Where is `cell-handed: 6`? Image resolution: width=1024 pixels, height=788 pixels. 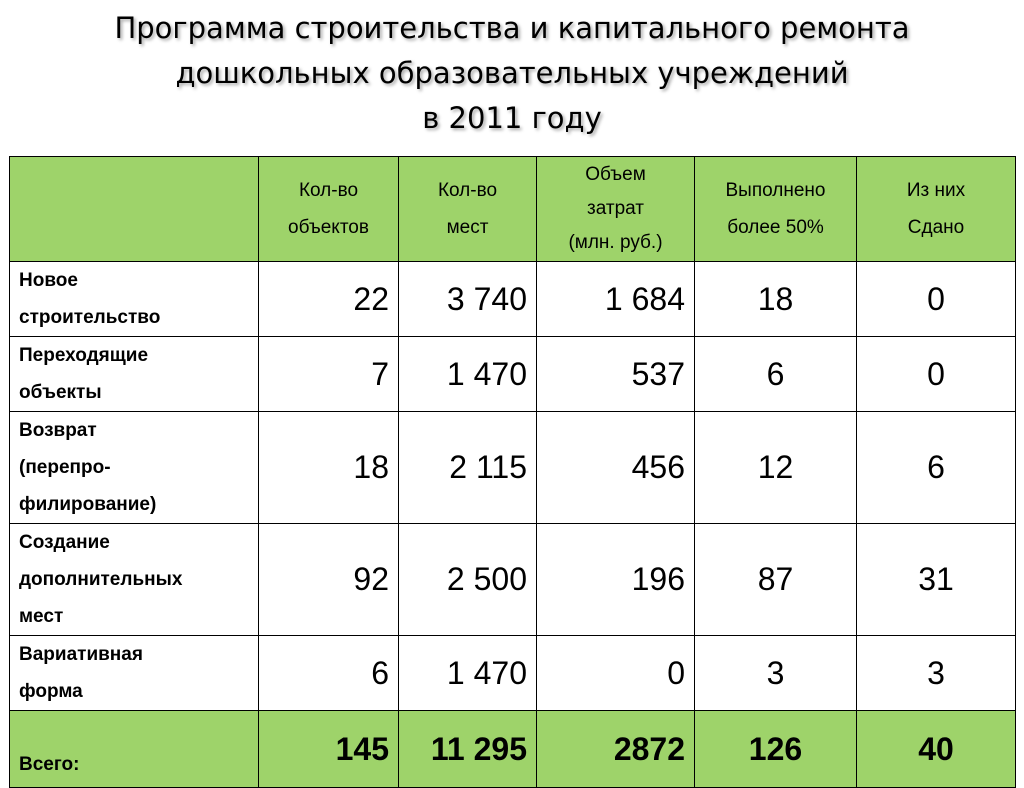
cell-handed: 6 is located at coordinates (936, 467).